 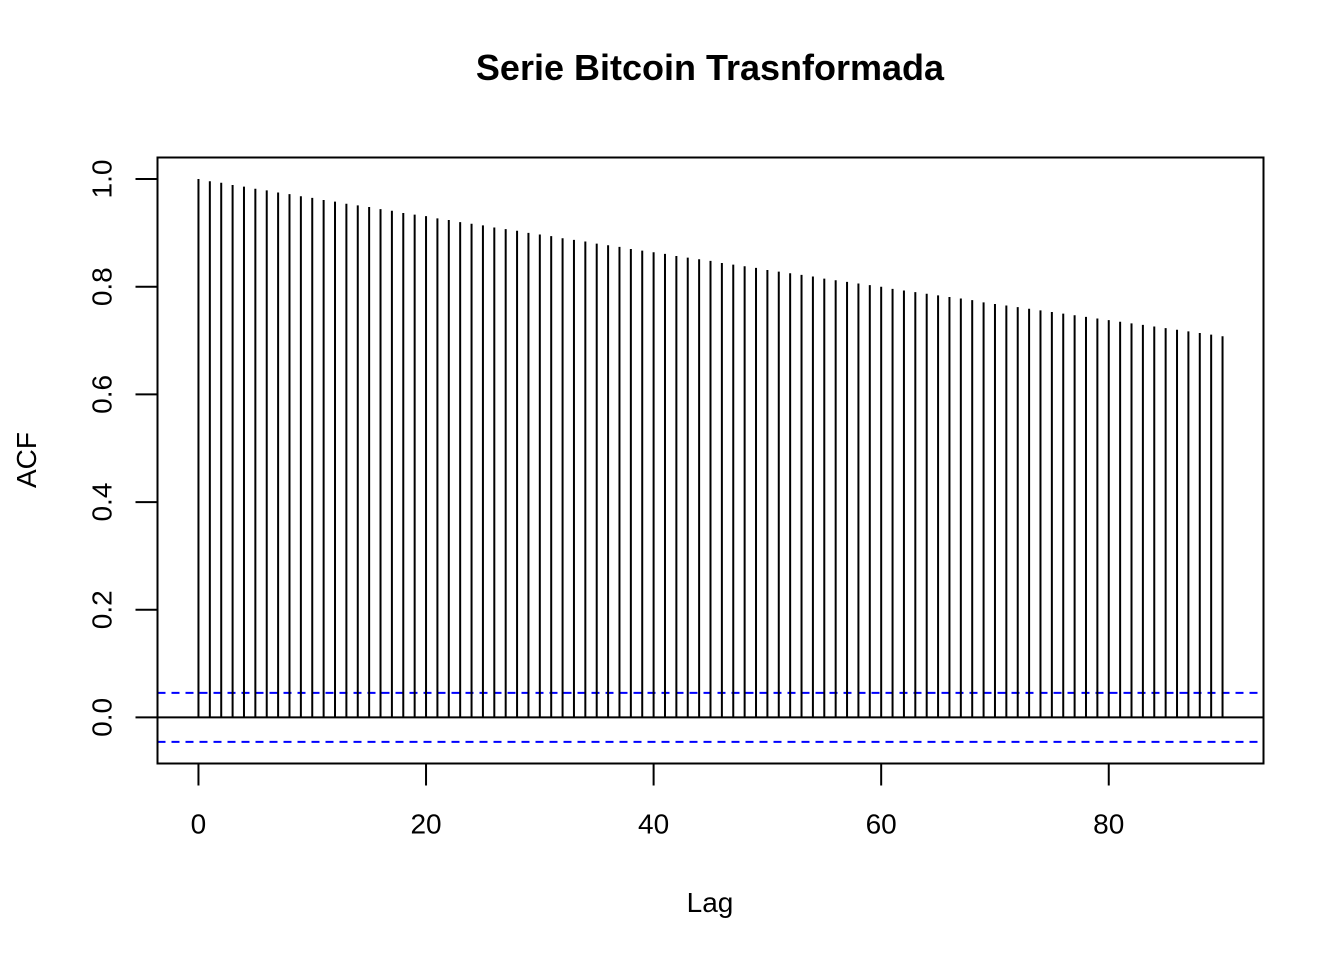 What do you see at coordinates (102, 717) in the screenshot?
I see `y-tick-label: 0.0` at bounding box center [102, 717].